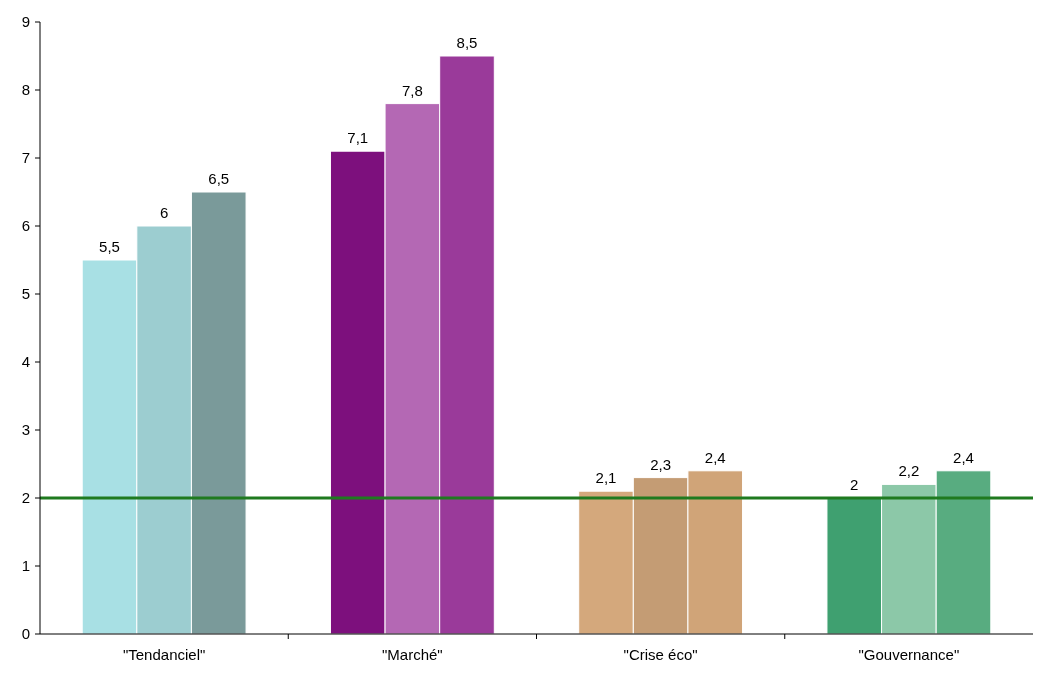 The image size is (1037, 677). What do you see at coordinates (606, 478) in the screenshot?
I see `data-label: 2,1` at bounding box center [606, 478].